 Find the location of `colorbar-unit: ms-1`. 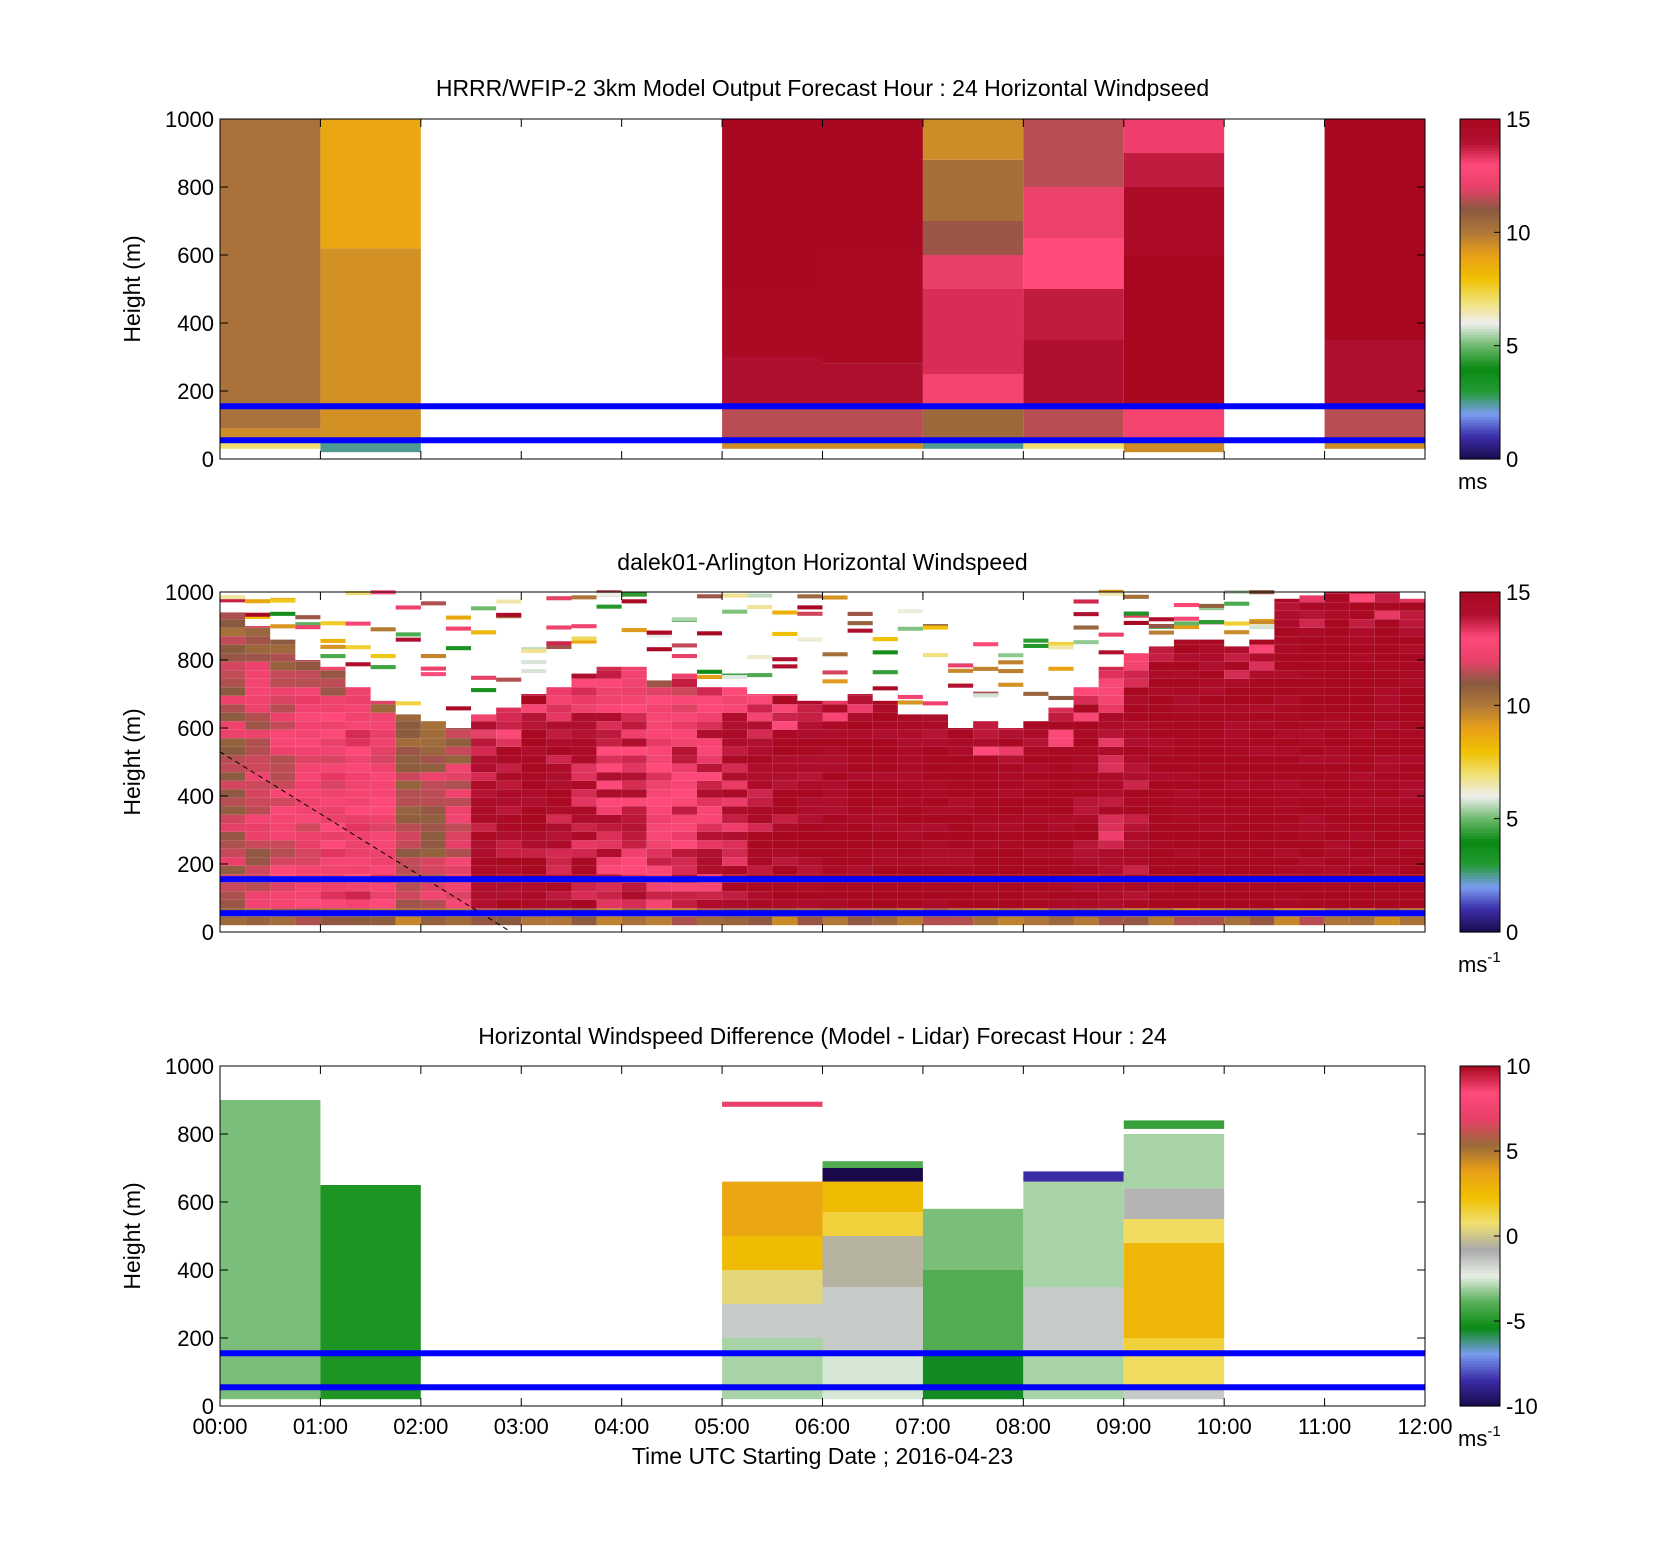

colorbar-unit: ms-1 is located at coordinates (1479, 963).